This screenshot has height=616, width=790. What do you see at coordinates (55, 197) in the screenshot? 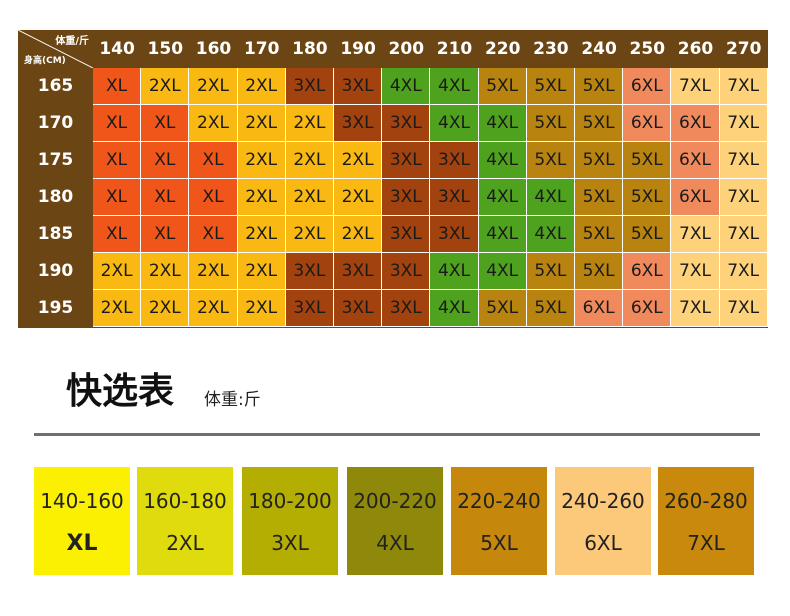
I see `height-row-header: 180` at bounding box center [55, 197].